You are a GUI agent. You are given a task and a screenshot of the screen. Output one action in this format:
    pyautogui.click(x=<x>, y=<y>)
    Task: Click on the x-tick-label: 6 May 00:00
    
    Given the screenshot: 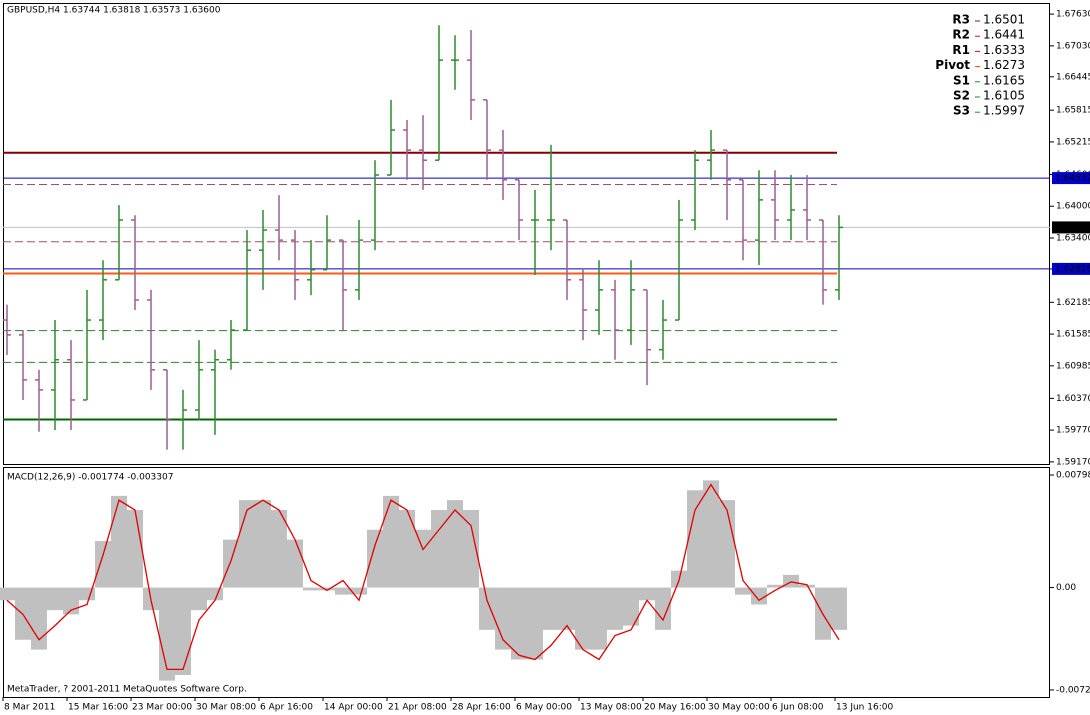 What is the action you would take?
    pyautogui.click(x=544, y=708)
    